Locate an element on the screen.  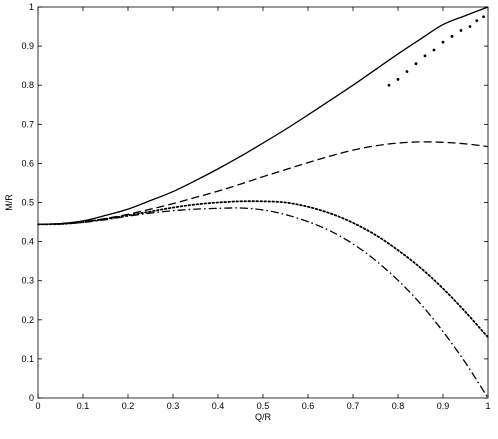
marker-group is located at coordinates (436, 51).